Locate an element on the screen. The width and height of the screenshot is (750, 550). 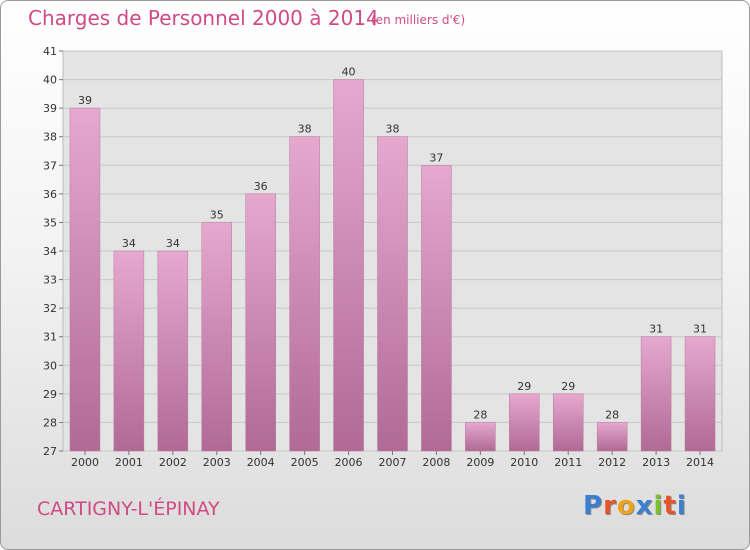
x-tick-label: 2007 is located at coordinates (393, 462).